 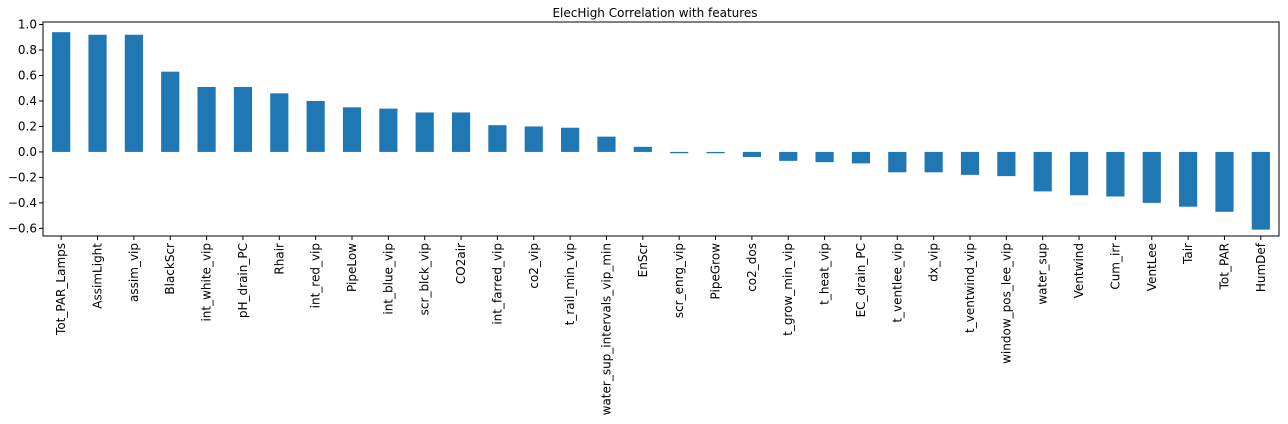 What do you see at coordinates (1006, 164) in the screenshot?
I see `bar-window_pos_lee_vip` at bounding box center [1006, 164].